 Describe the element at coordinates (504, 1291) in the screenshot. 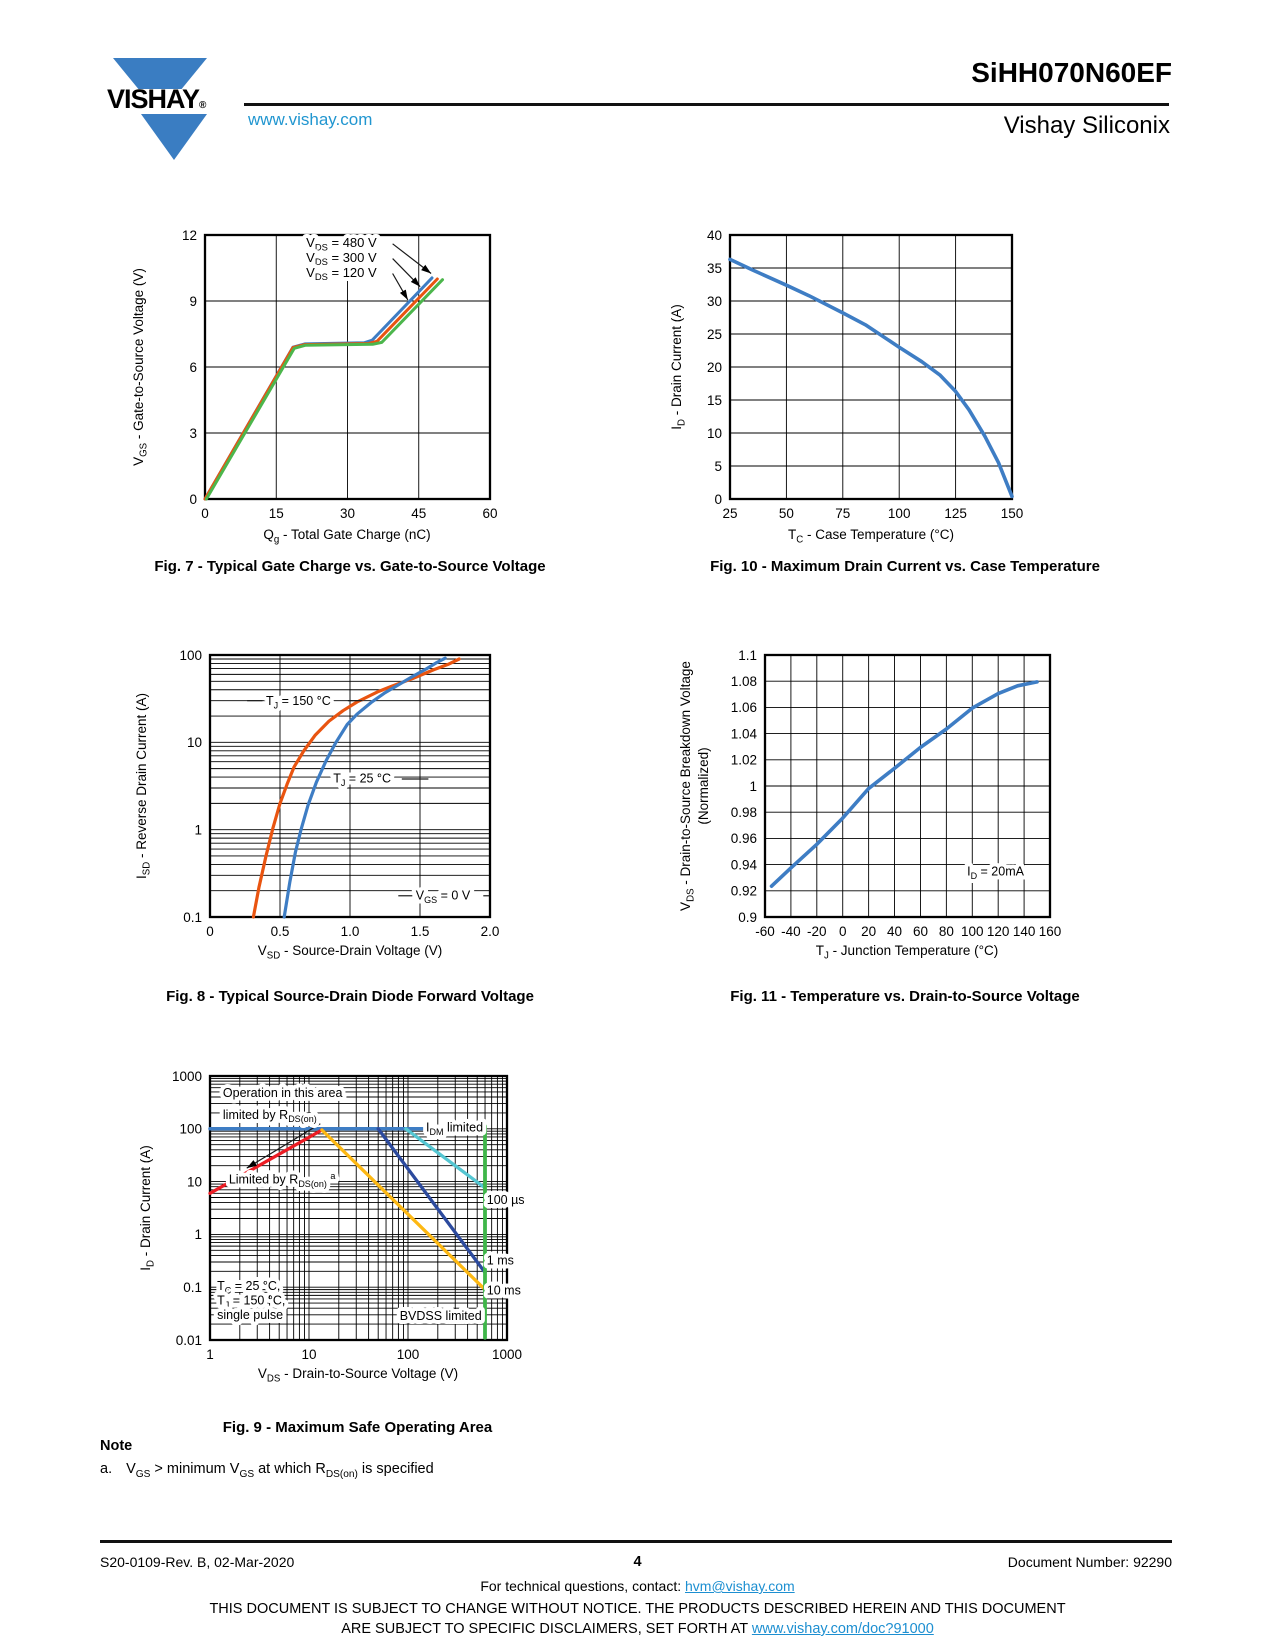

I see `svg-text: 10 ms` at that location.